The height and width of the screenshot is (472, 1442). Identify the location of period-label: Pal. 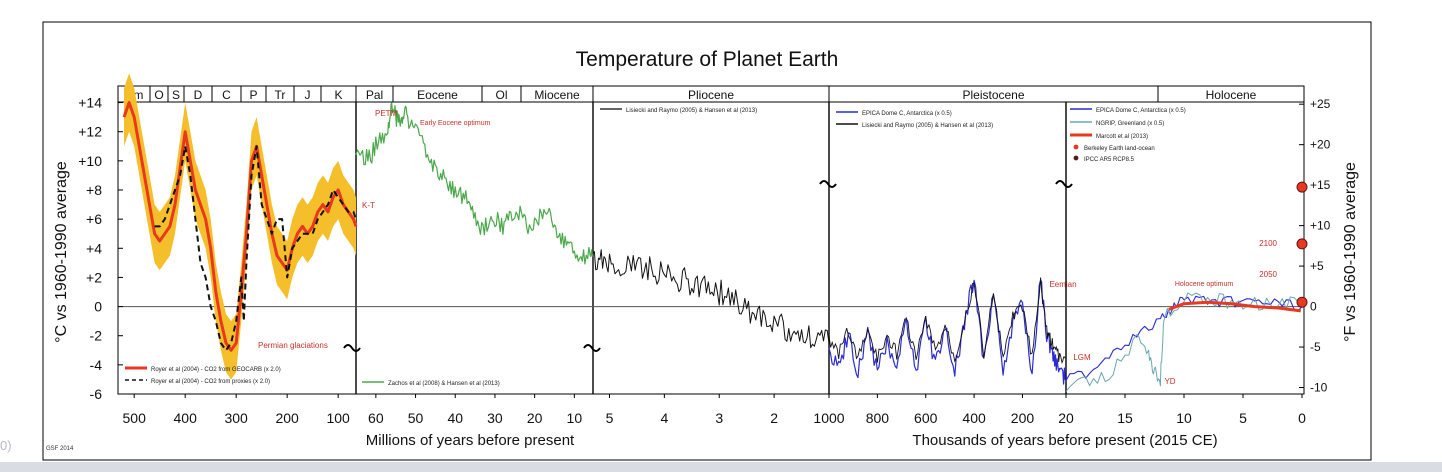
(374, 95).